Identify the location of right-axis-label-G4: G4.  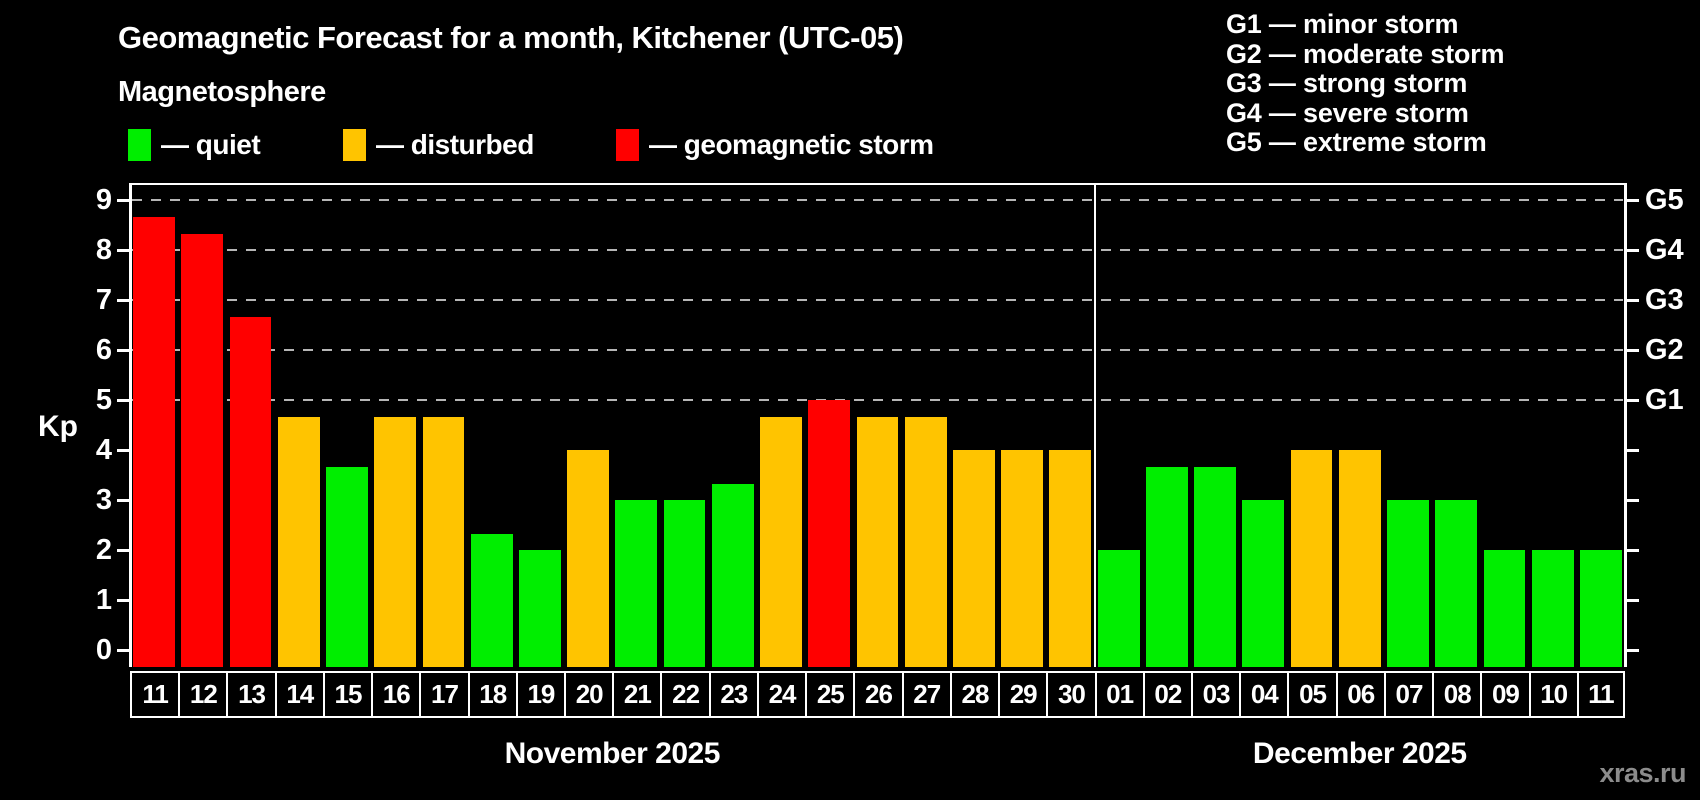
(1664, 250).